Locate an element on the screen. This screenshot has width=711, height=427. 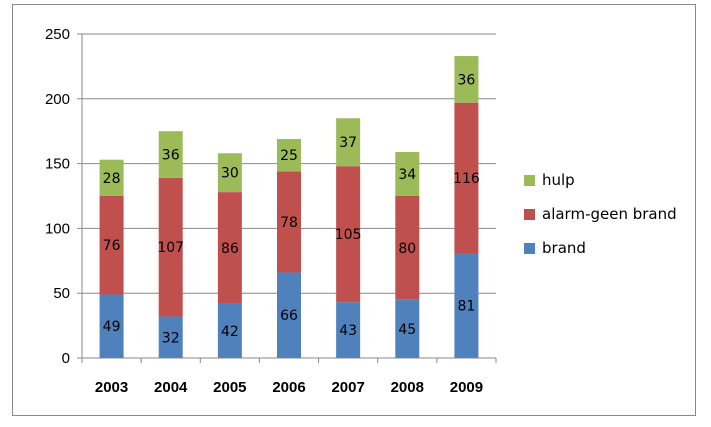
data-label: 28 is located at coordinates (112, 179).